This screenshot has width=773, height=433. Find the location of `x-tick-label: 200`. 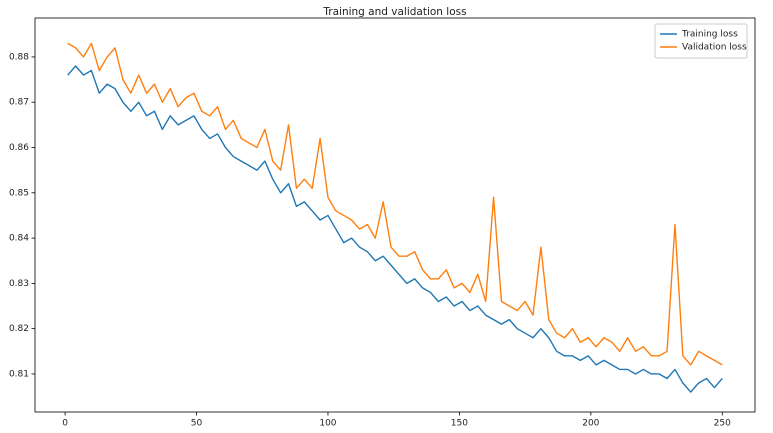

x-tick-label: 200 is located at coordinates (590, 424).